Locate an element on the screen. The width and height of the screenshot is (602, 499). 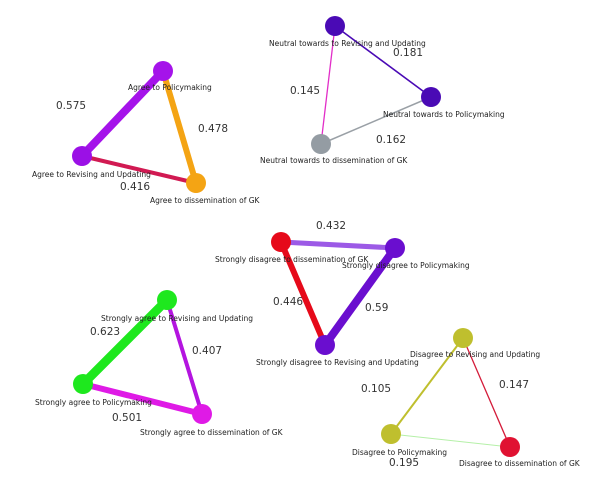
node-label: Disagree to Policymaking is located at coordinates (399, 452).